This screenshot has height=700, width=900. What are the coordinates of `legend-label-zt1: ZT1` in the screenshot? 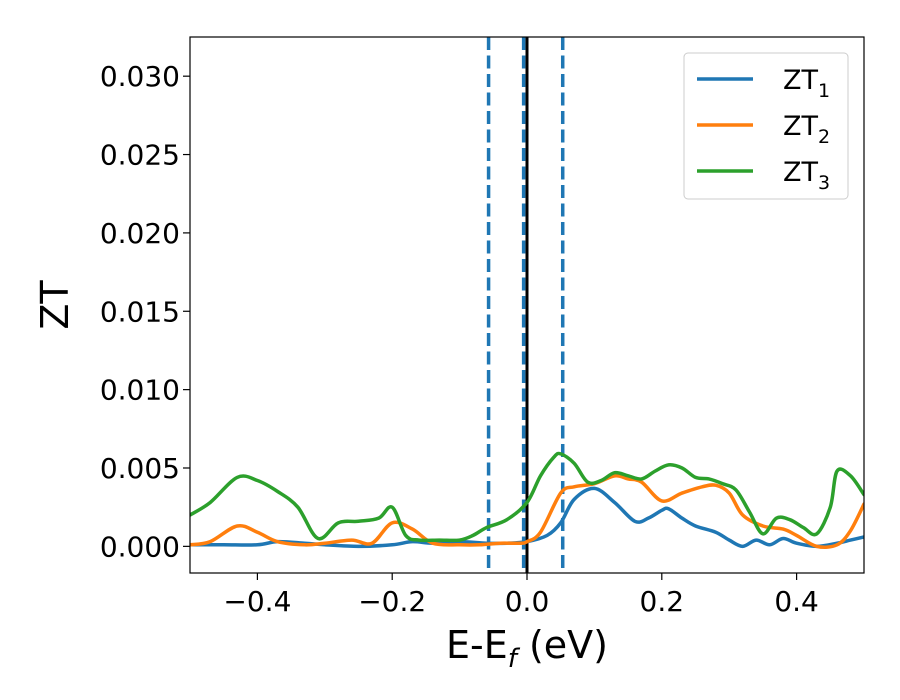 It's located at (806, 83).